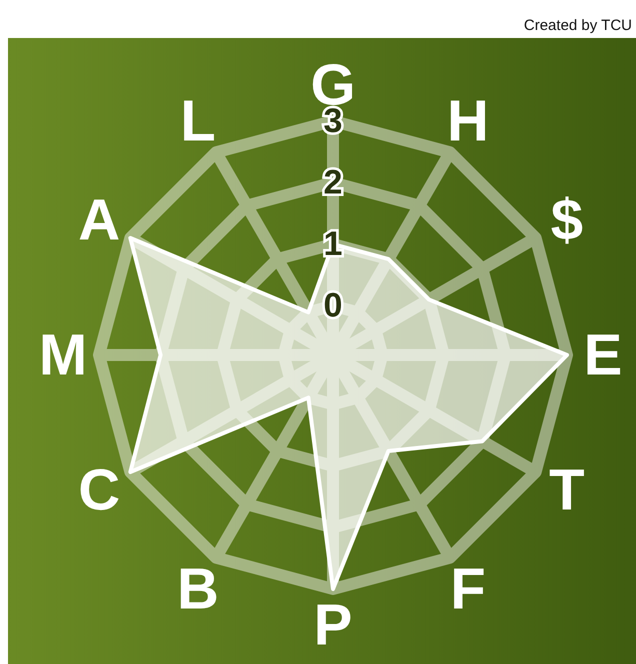 This screenshot has height=664, width=636. Describe the element at coordinates (468, 121) in the screenshot. I see `spoke-label: H` at that location.